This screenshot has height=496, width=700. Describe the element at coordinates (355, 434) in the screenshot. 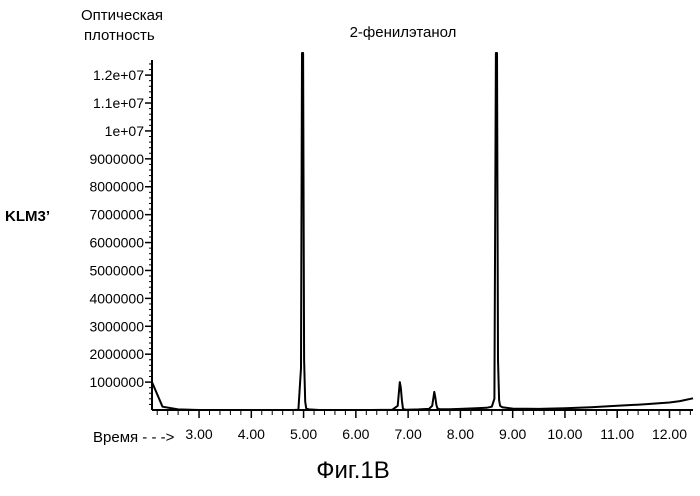

I see `x-tick-label: 6.00` at that location.